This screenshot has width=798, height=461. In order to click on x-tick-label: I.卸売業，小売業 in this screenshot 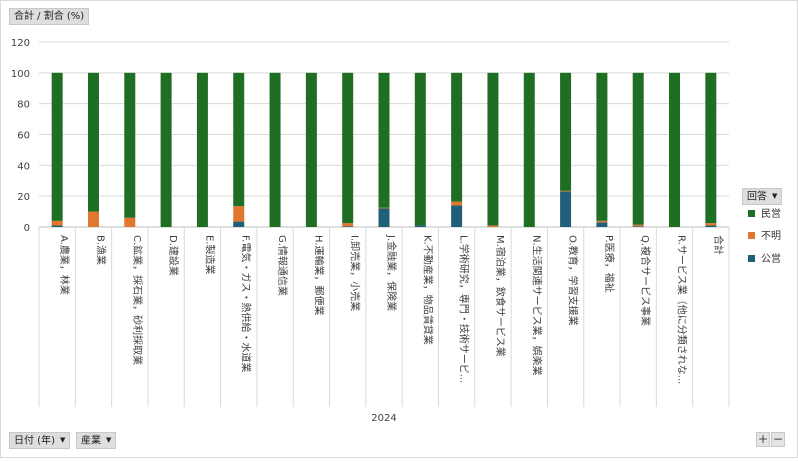, I will do `click(355, 273)`.